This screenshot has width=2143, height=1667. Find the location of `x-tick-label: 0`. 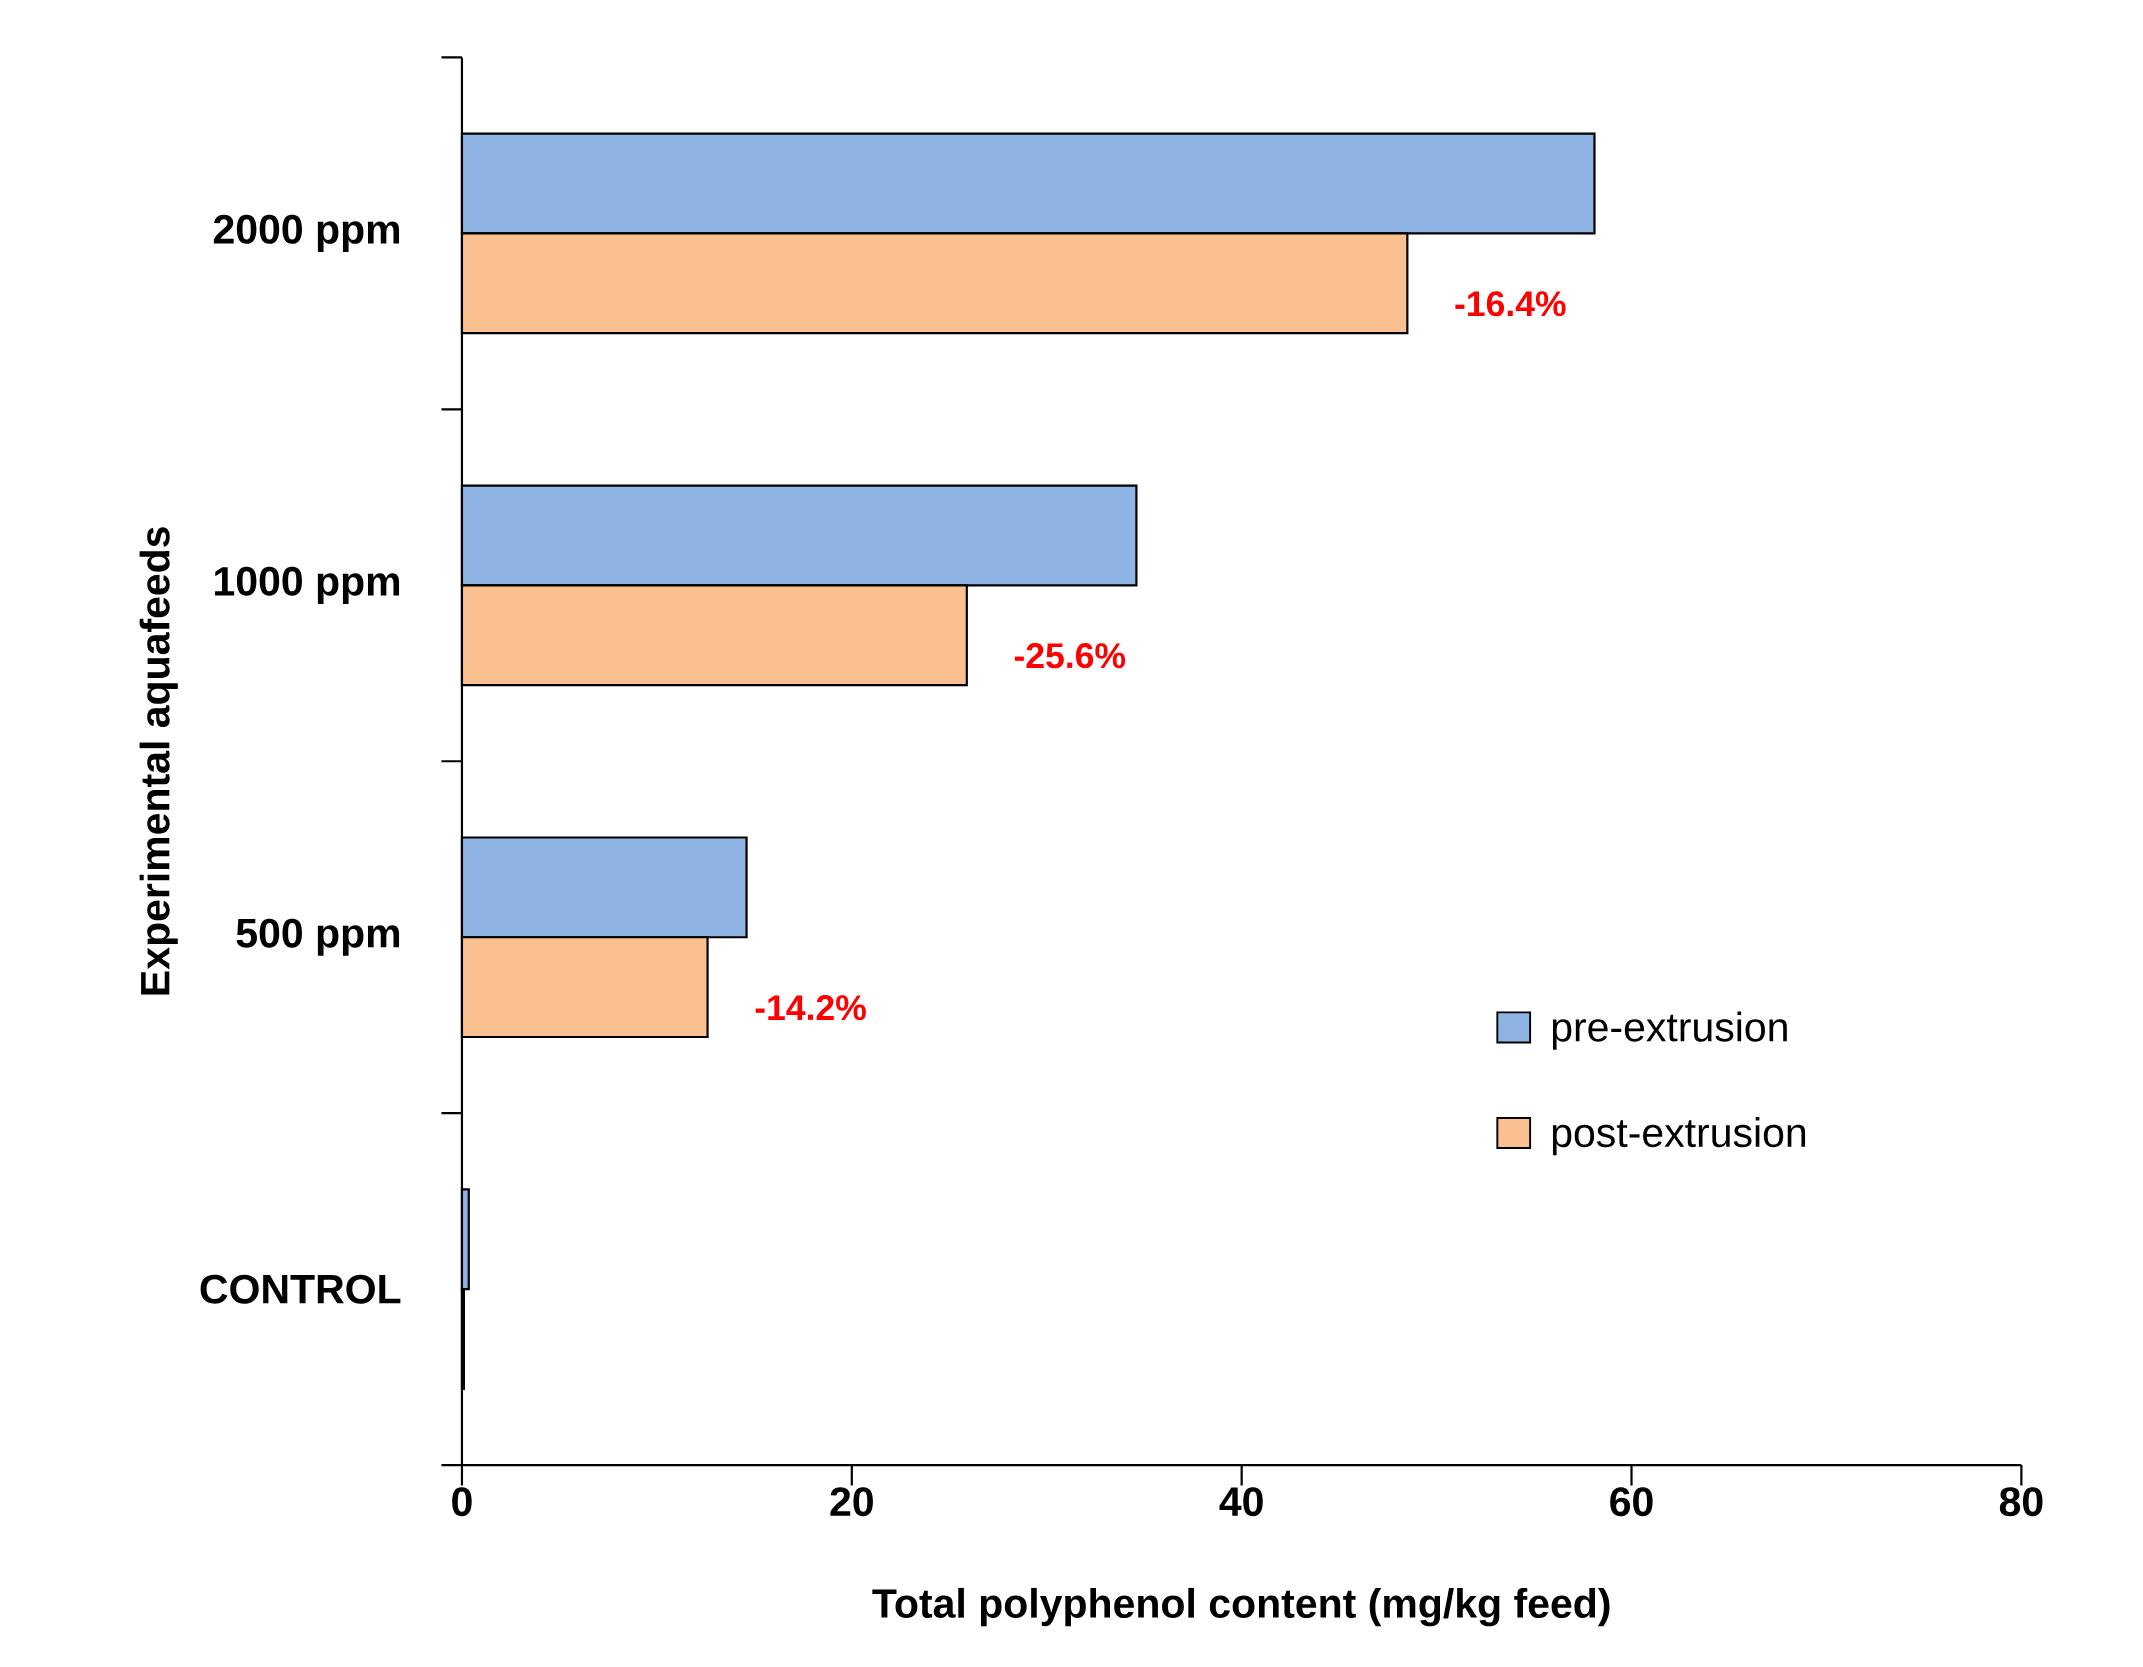

x-tick-label: 0 is located at coordinates (462, 1501).